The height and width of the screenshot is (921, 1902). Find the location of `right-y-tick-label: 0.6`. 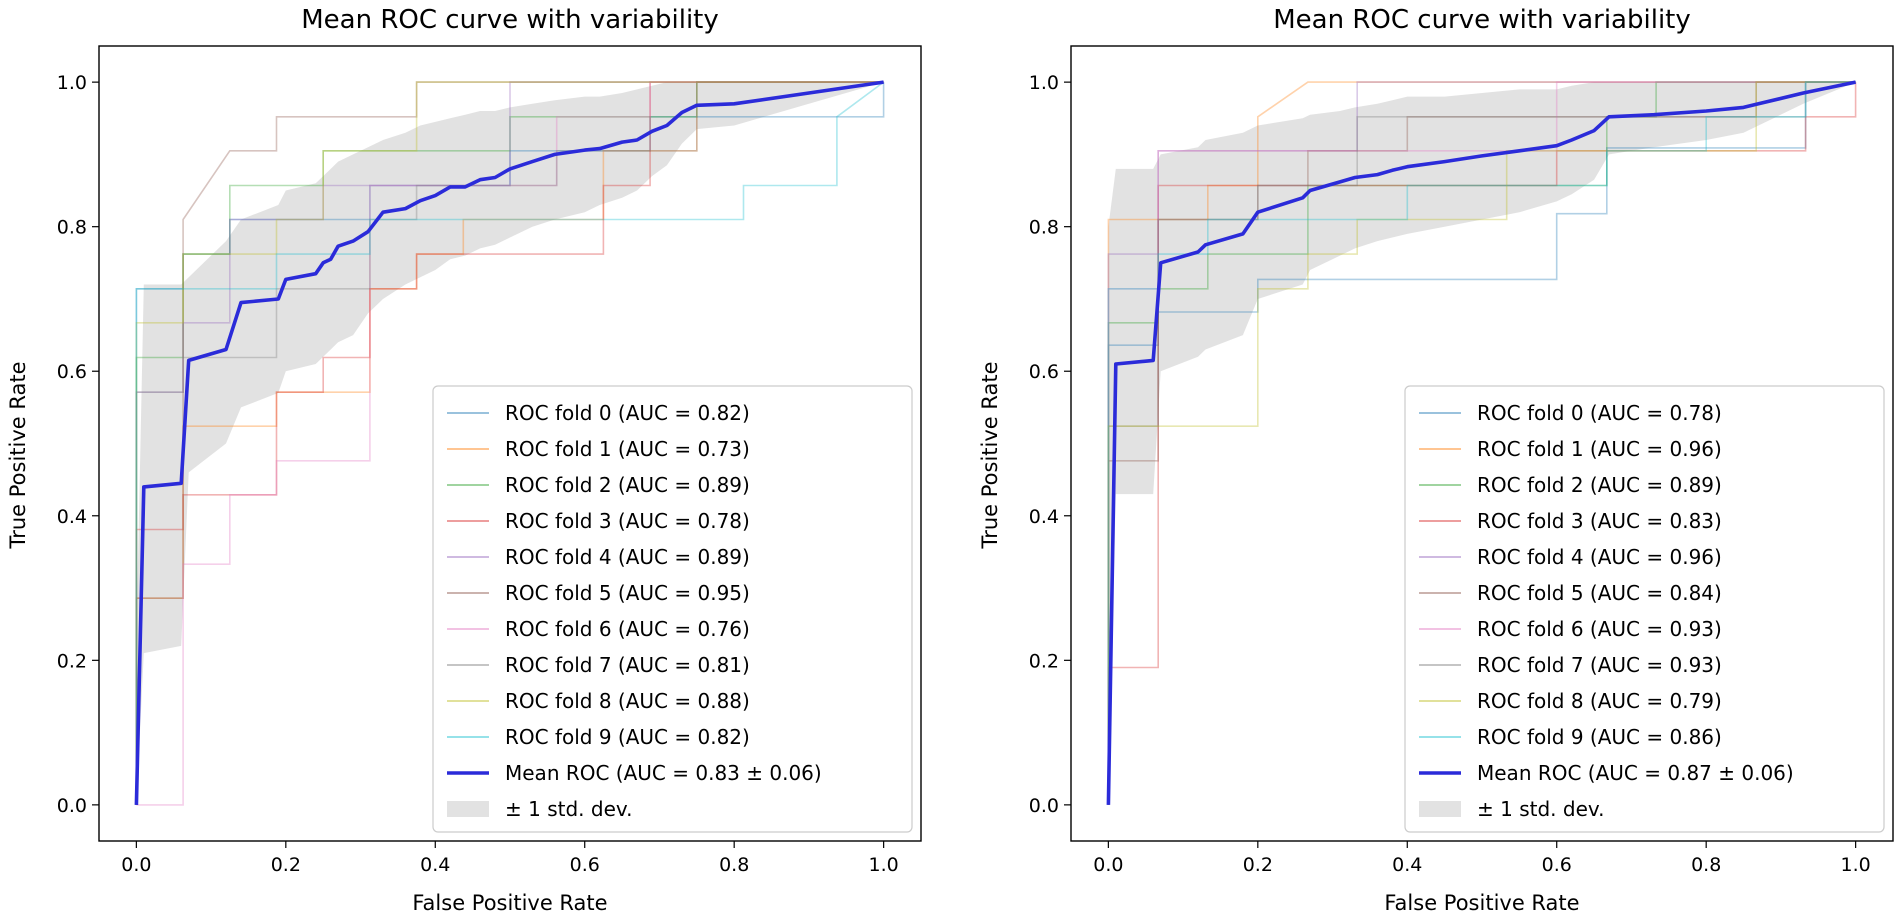

right-y-tick-label: 0.6 is located at coordinates (1044, 372).